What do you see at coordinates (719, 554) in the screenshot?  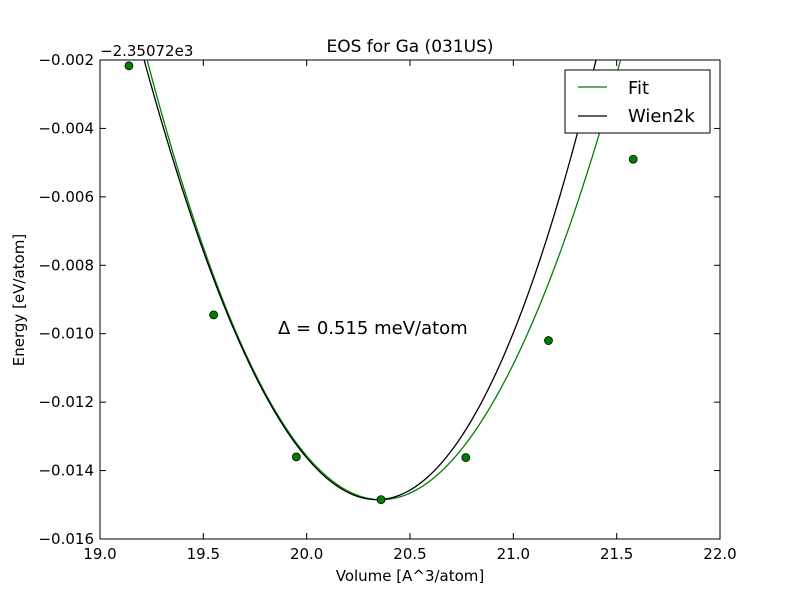 I see `x-tick-label: 22.0` at bounding box center [719, 554].